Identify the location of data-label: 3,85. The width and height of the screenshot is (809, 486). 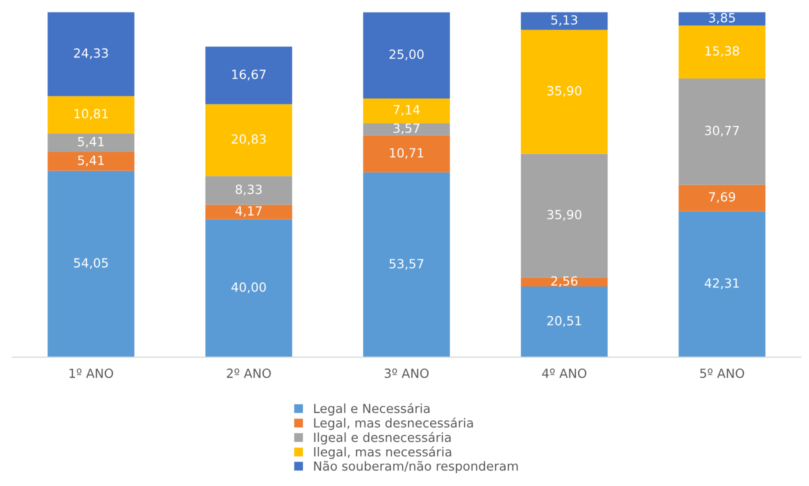
(722, 18).